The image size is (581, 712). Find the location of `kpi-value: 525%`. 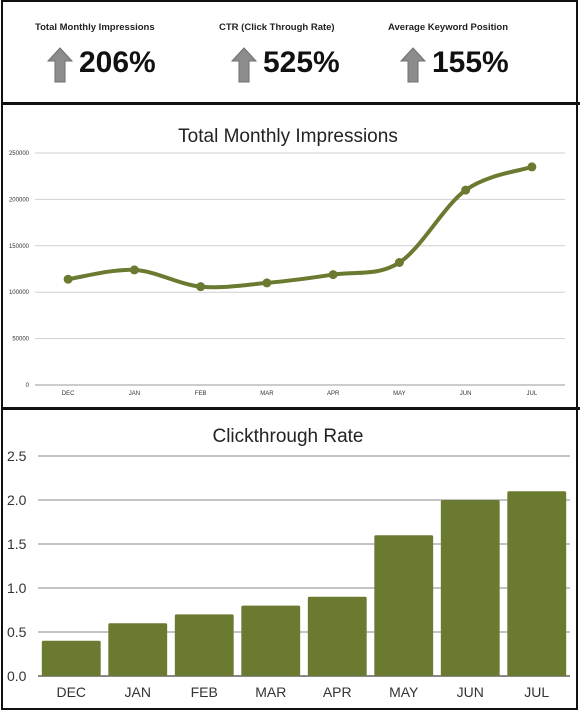

kpi-value: 525% is located at coordinates (301, 62).